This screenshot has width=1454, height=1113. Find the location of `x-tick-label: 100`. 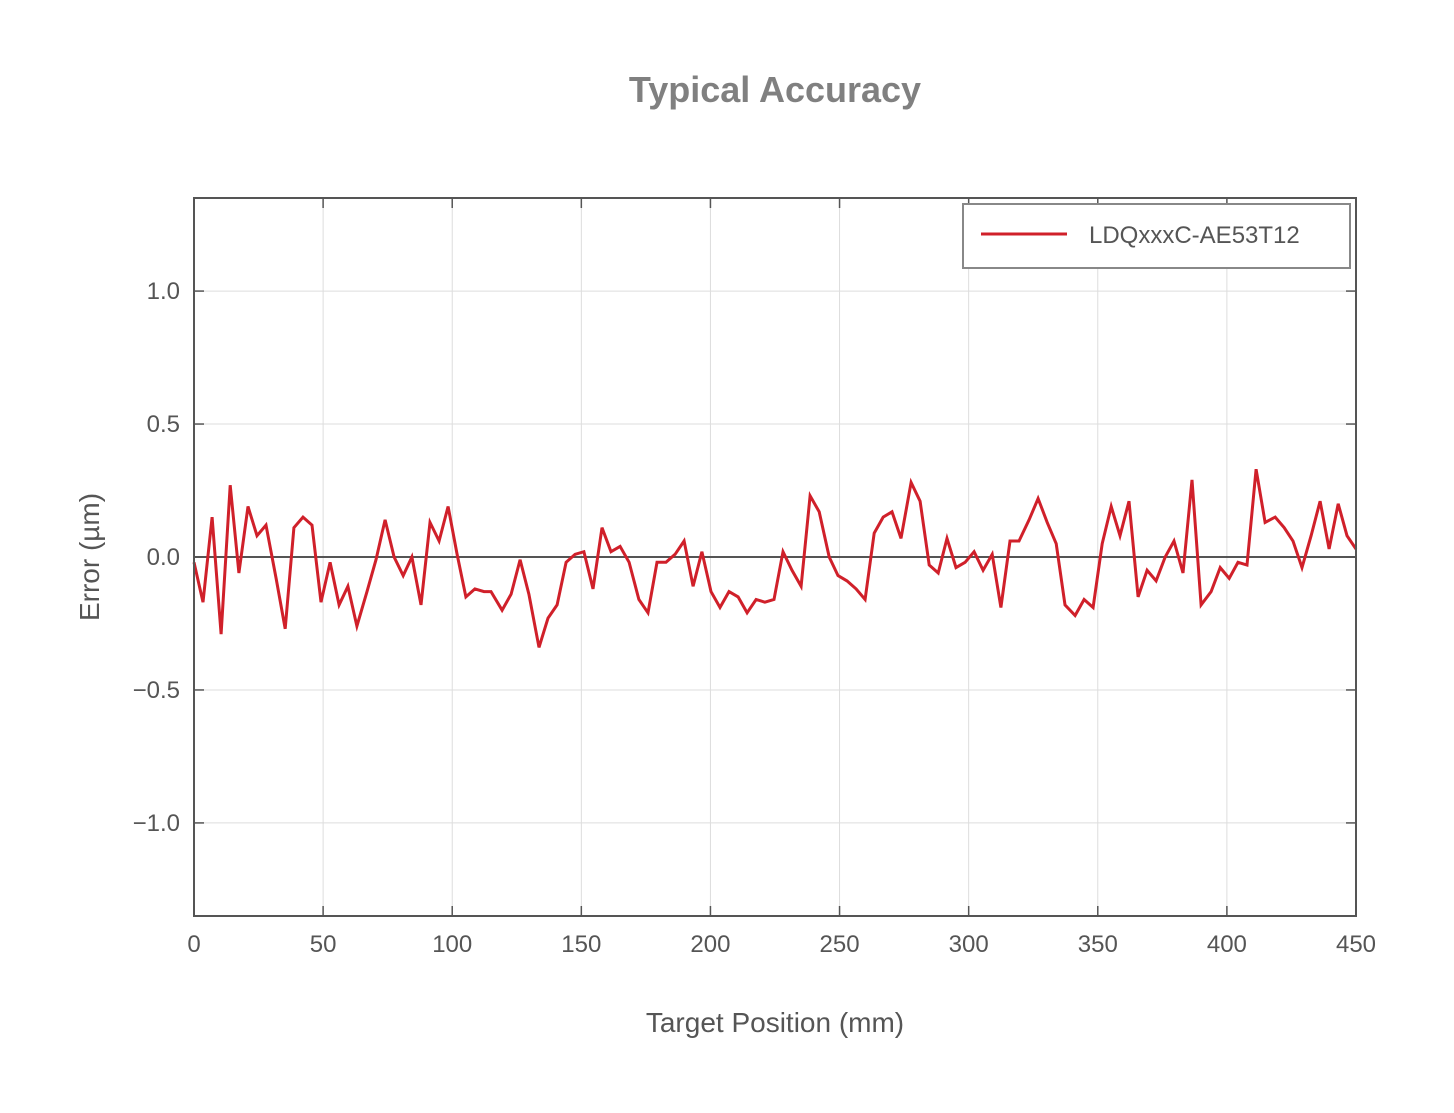

x-tick-label: 100 is located at coordinates (452, 944).